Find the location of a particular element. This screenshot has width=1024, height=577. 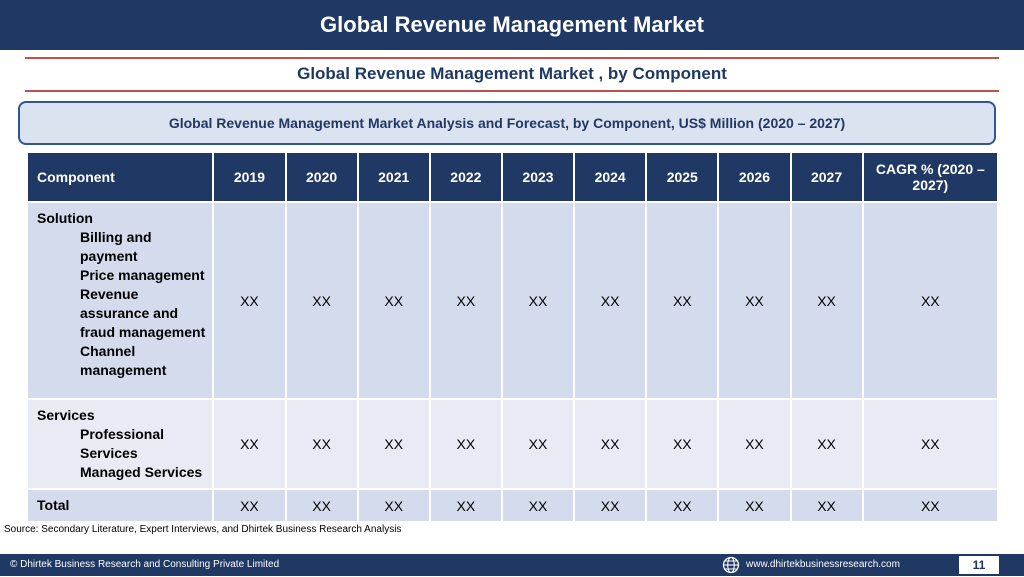

column-header: 2019 is located at coordinates (249, 177).